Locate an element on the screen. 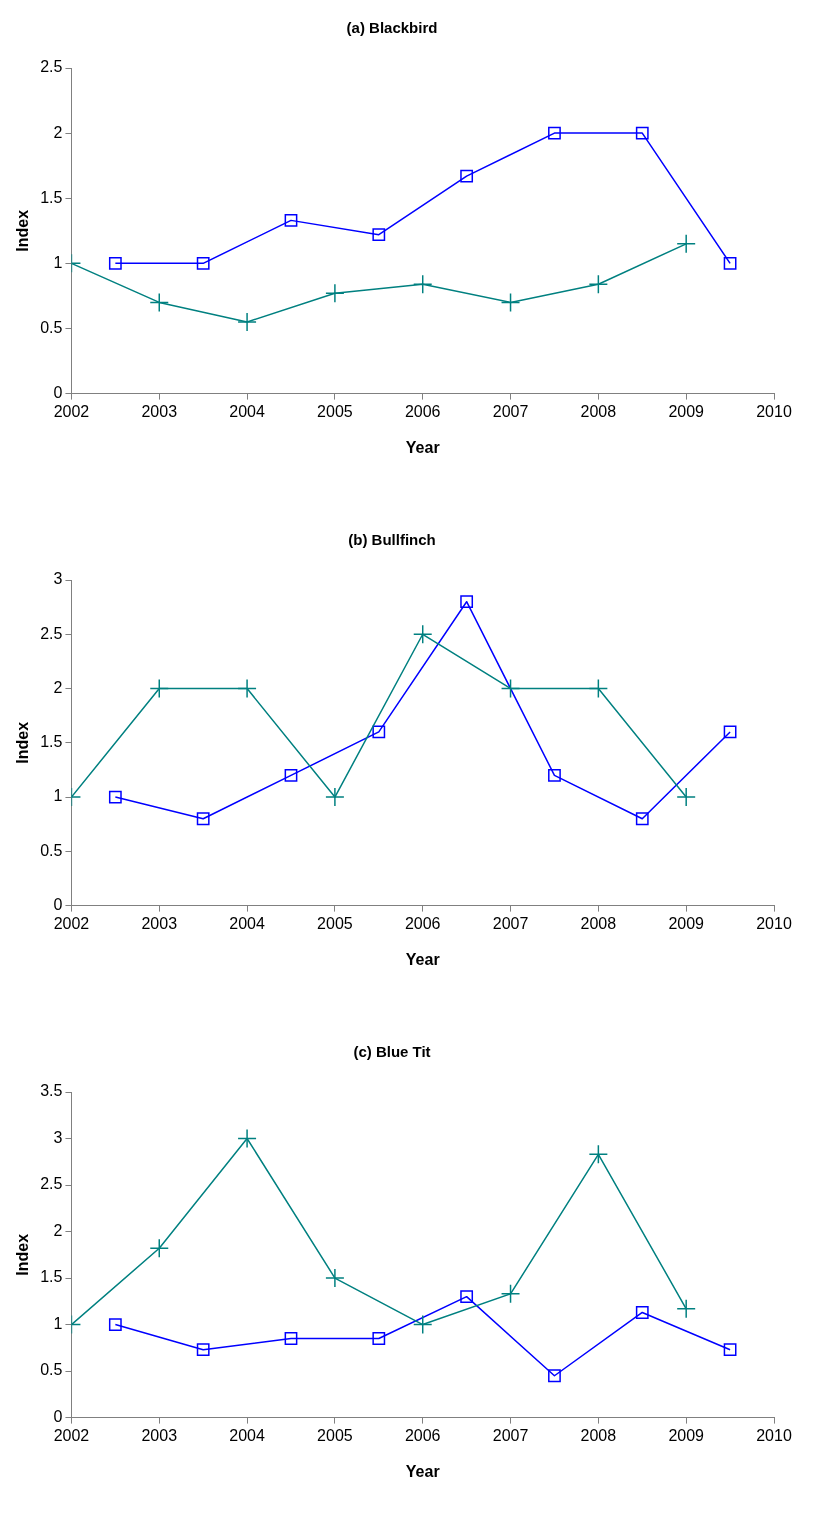  y-tick-label: 3.5 is located at coordinates (51, 1091).